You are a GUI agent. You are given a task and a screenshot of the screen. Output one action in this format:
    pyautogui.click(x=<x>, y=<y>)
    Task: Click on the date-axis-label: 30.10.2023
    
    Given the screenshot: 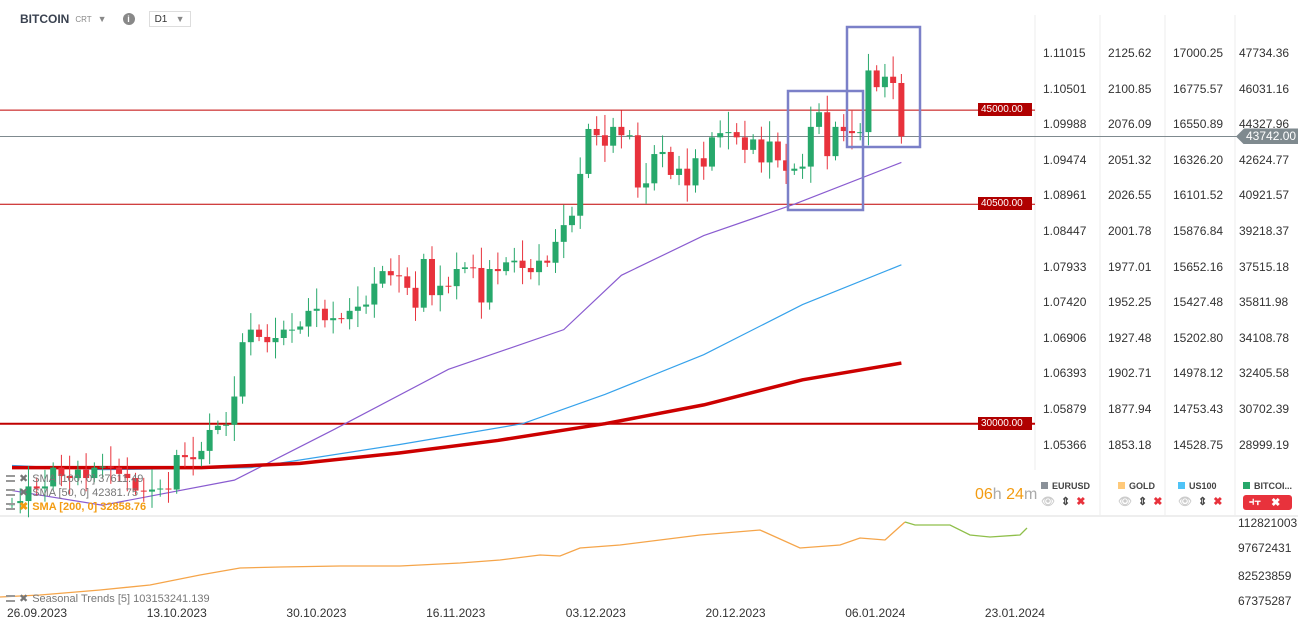 What is the action you would take?
    pyautogui.click(x=316, y=613)
    